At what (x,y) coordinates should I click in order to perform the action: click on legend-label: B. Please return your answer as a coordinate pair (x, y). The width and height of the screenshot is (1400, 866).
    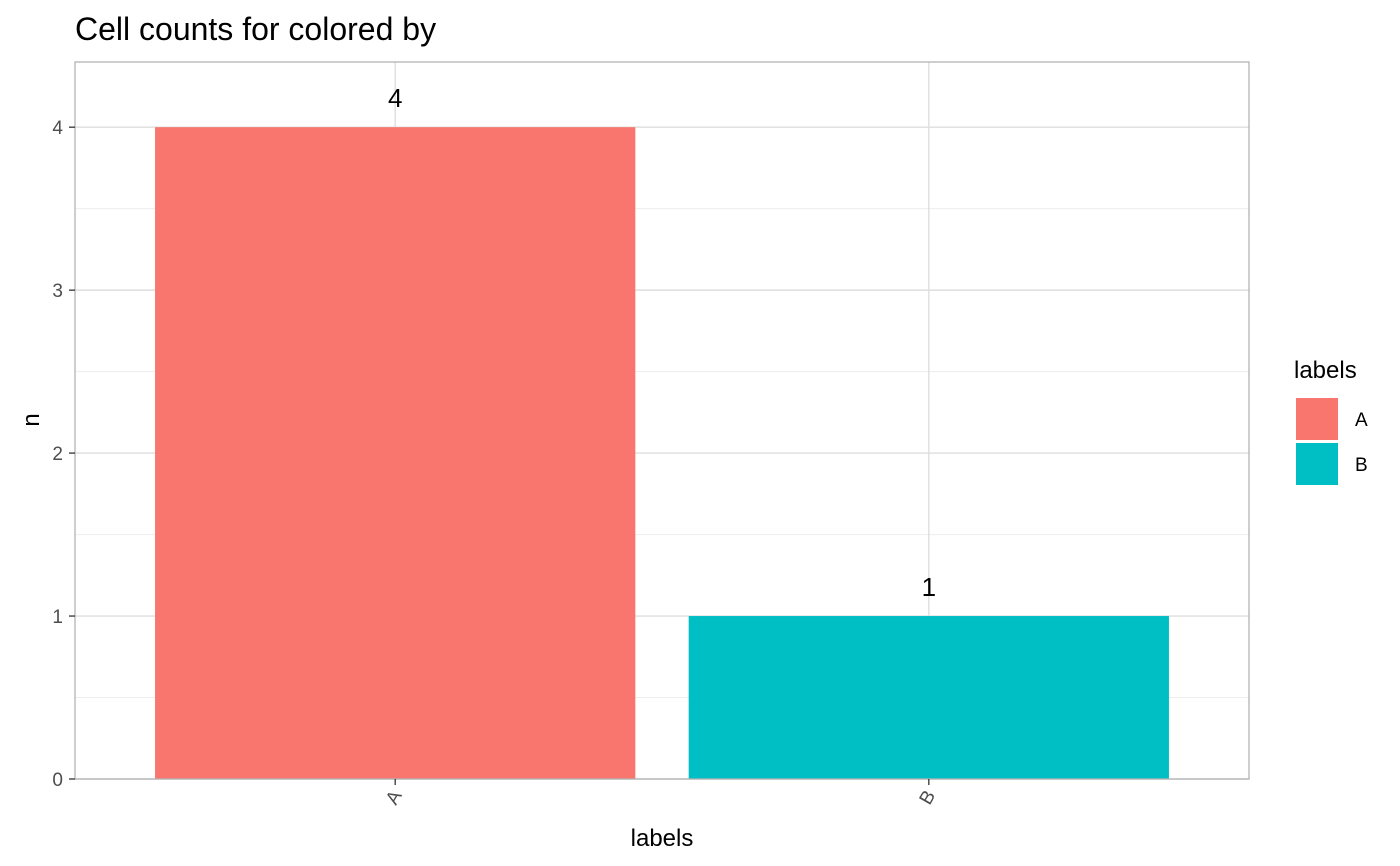
    Looking at the image, I should click on (1361, 465).